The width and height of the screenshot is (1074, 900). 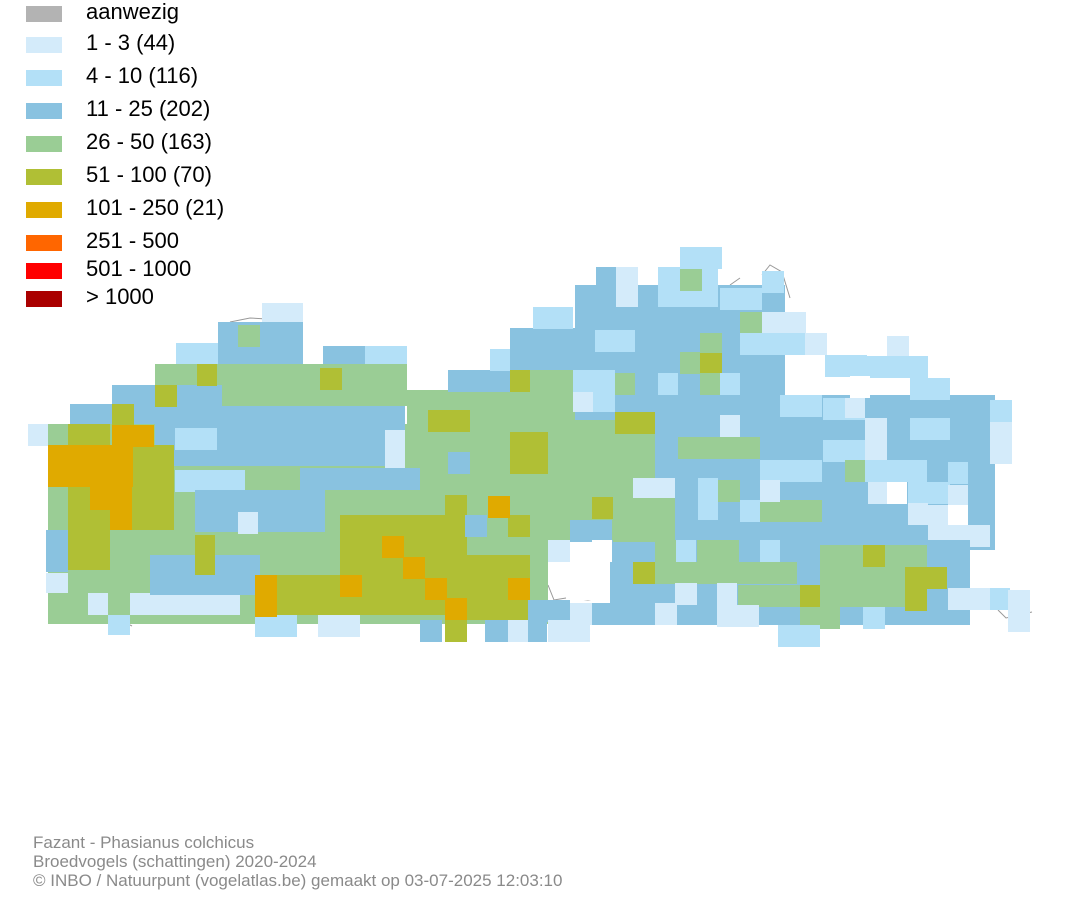 What do you see at coordinates (176, 76) in the screenshot?
I see `legend-item-4-10: 4 - 10 (116)` at bounding box center [176, 76].